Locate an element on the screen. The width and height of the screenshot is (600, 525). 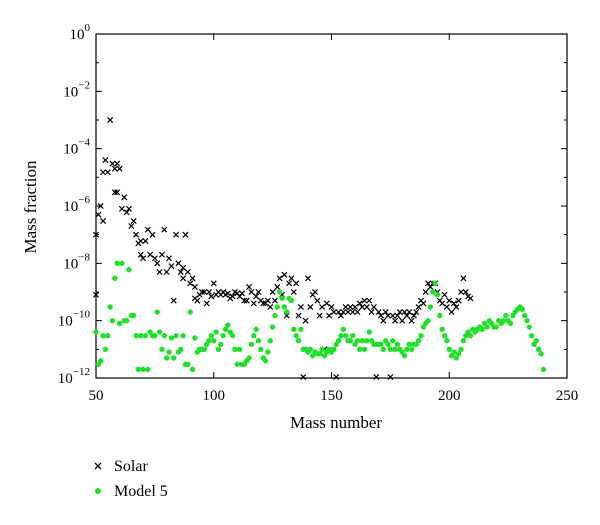
y-tick-label: 10⁻⁸ is located at coordinates (76, 261).